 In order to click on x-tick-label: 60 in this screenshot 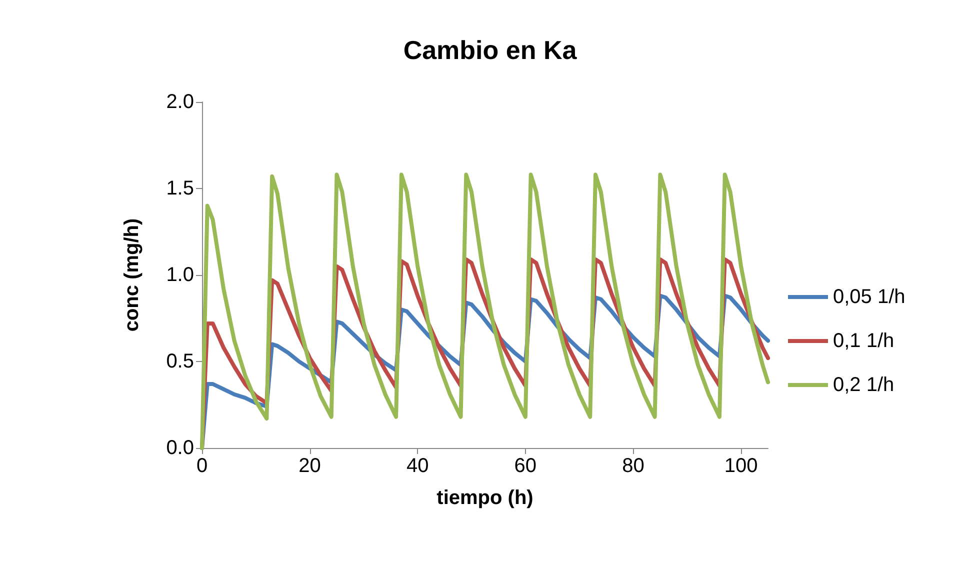, I will do `click(525, 466)`.